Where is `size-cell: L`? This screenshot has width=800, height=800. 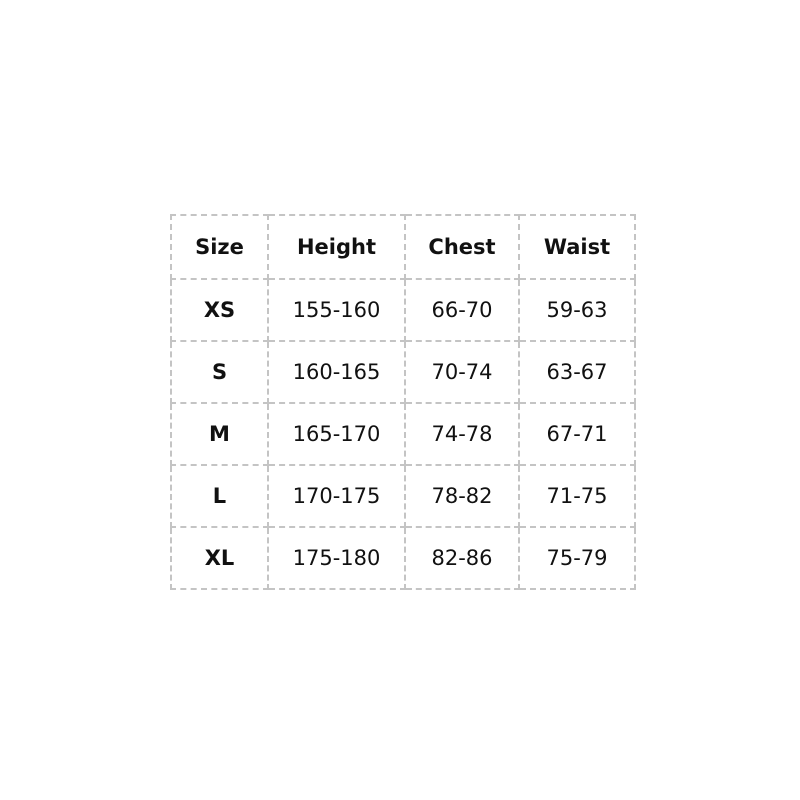 size-cell: L is located at coordinates (219, 496).